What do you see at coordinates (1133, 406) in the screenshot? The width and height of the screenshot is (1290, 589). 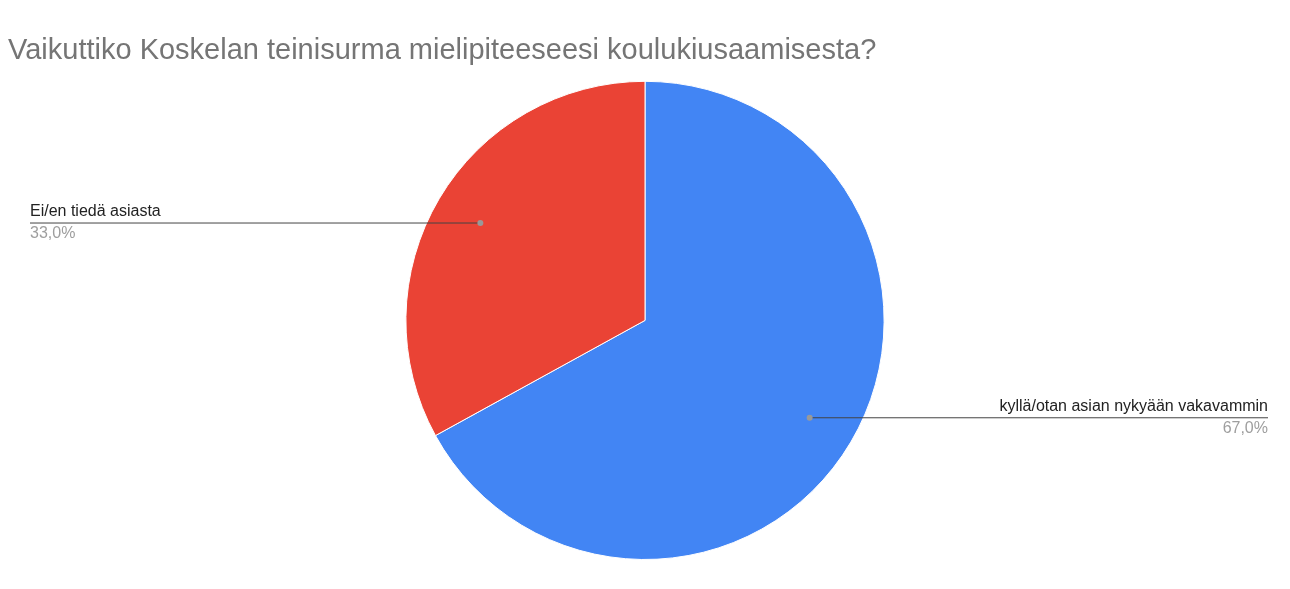 I see `slice-label: kyllä/otan asian nykyään vakavammin` at bounding box center [1133, 406].